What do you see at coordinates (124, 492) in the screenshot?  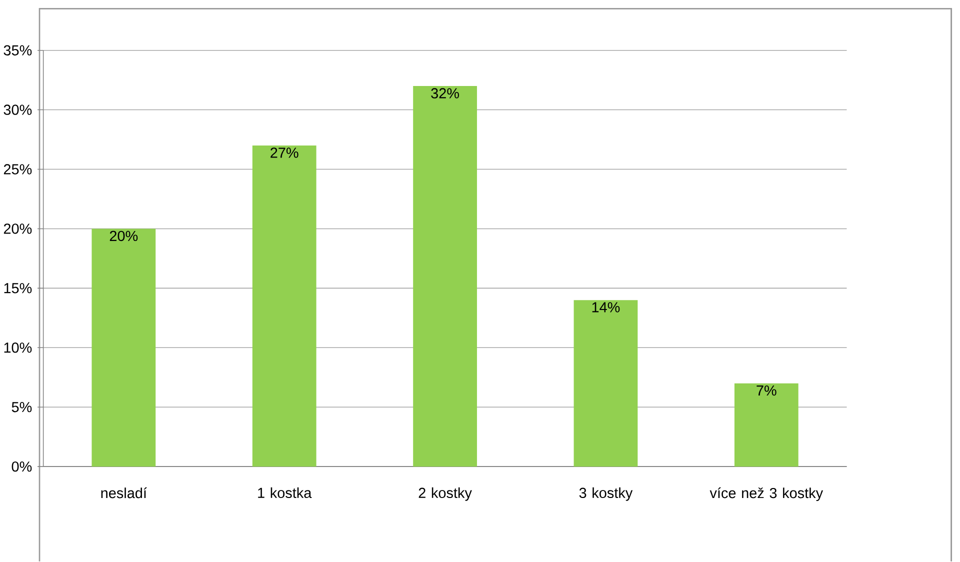 I see `x-tick-label: nesladí` at bounding box center [124, 492].